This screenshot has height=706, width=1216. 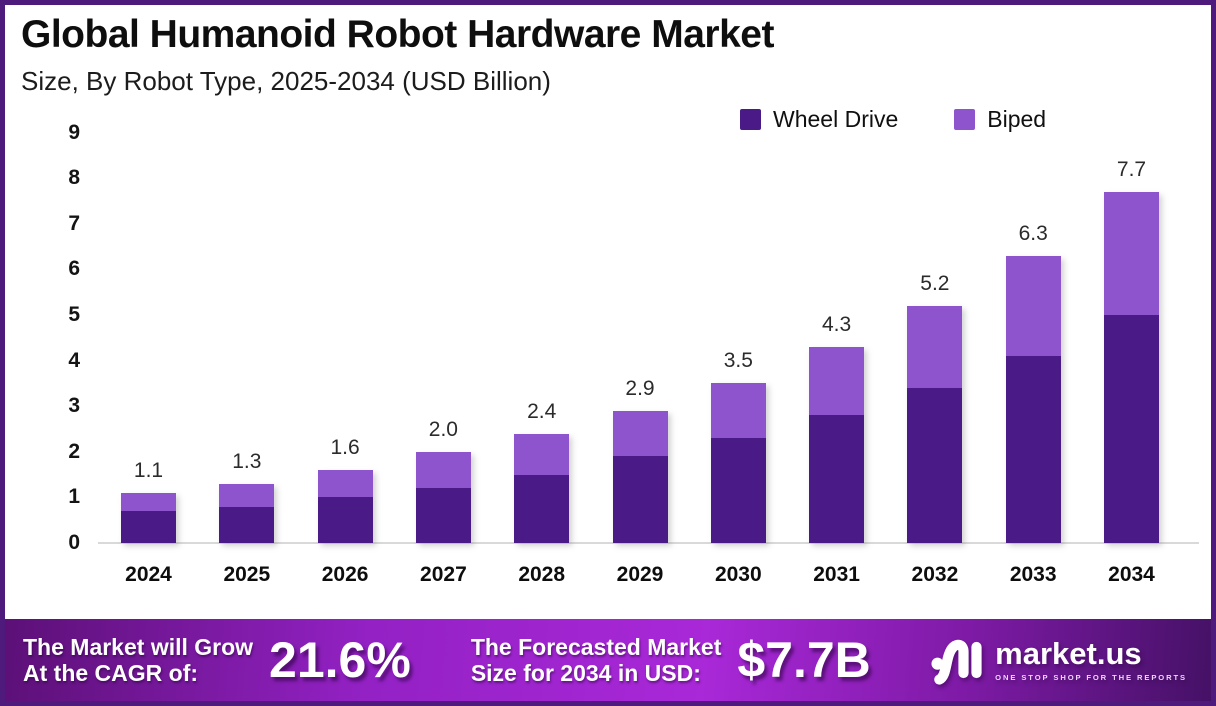 What do you see at coordinates (1068, 653) in the screenshot?
I see `brand-name: market.us` at bounding box center [1068, 653].